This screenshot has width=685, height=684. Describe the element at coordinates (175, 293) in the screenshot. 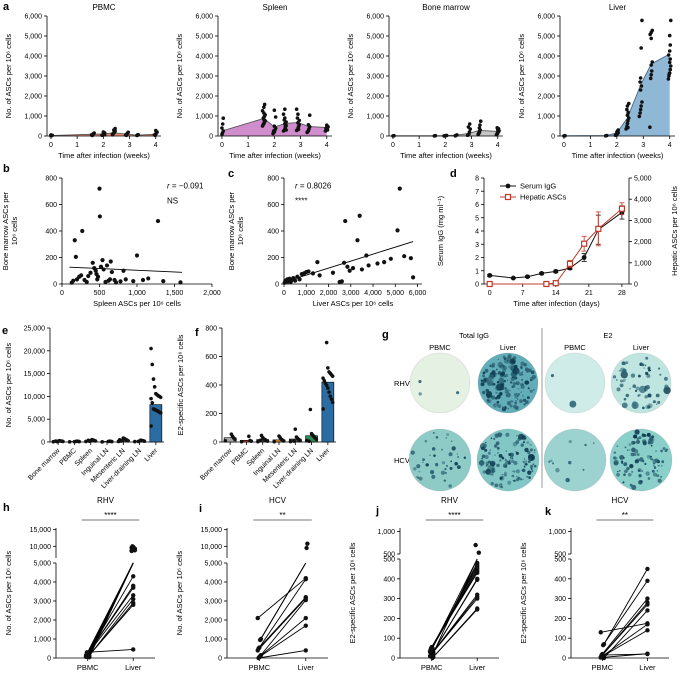

I see `svg-text: 1,500` at that location.